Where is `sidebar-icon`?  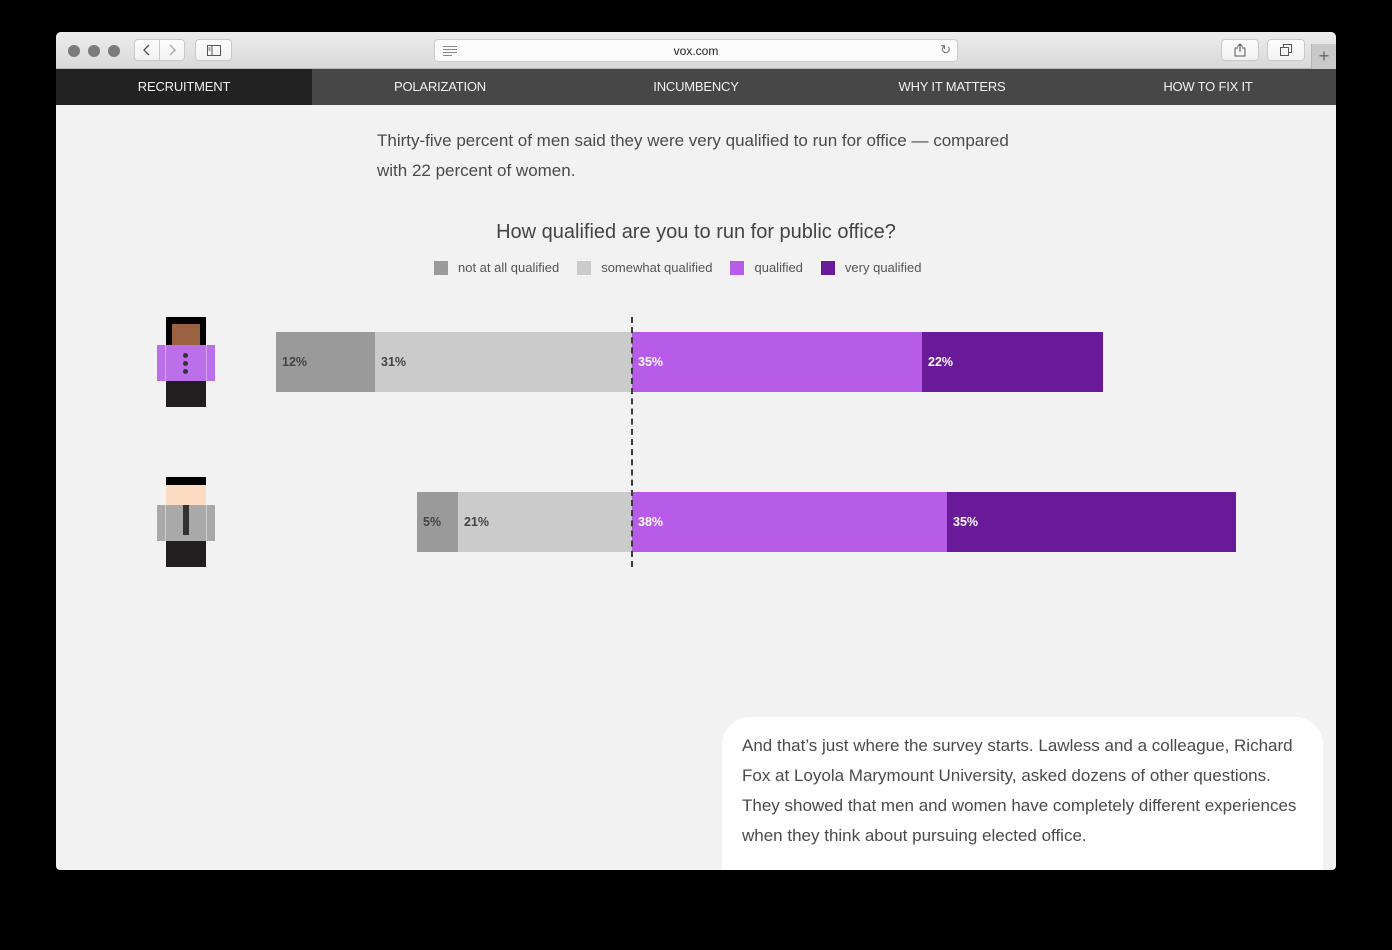 sidebar-icon is located at coordinates (213, 50).